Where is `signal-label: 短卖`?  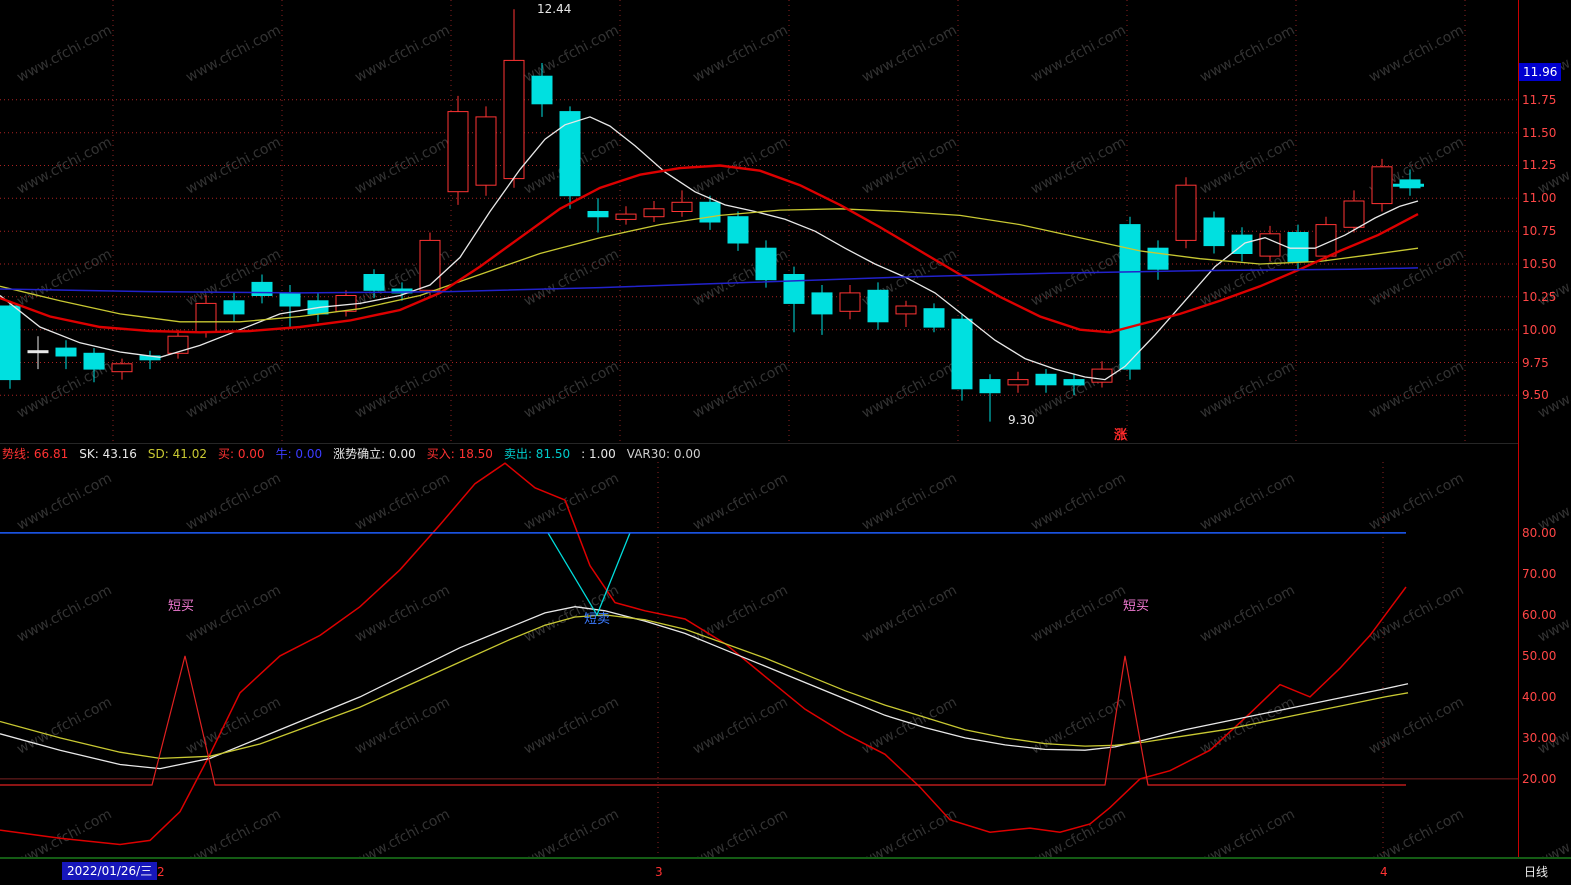 signal-label: 短卖 is located at coordinates (597, 619).